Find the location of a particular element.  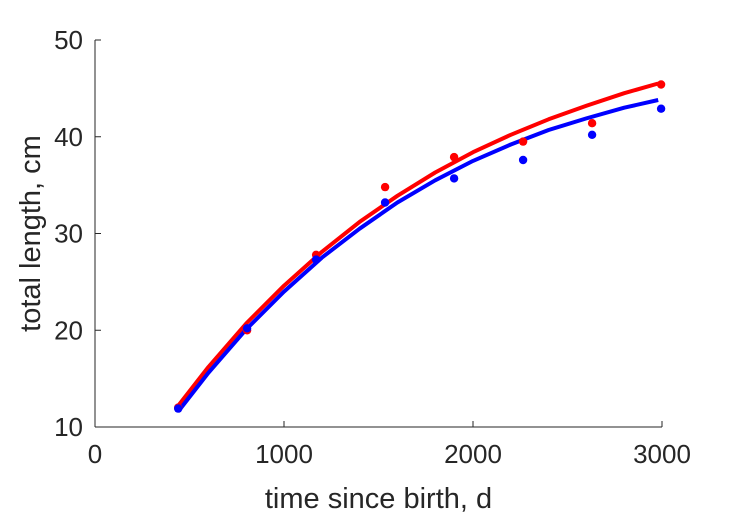

x-tick-label: 3000 is located at coordinates (662, 454).